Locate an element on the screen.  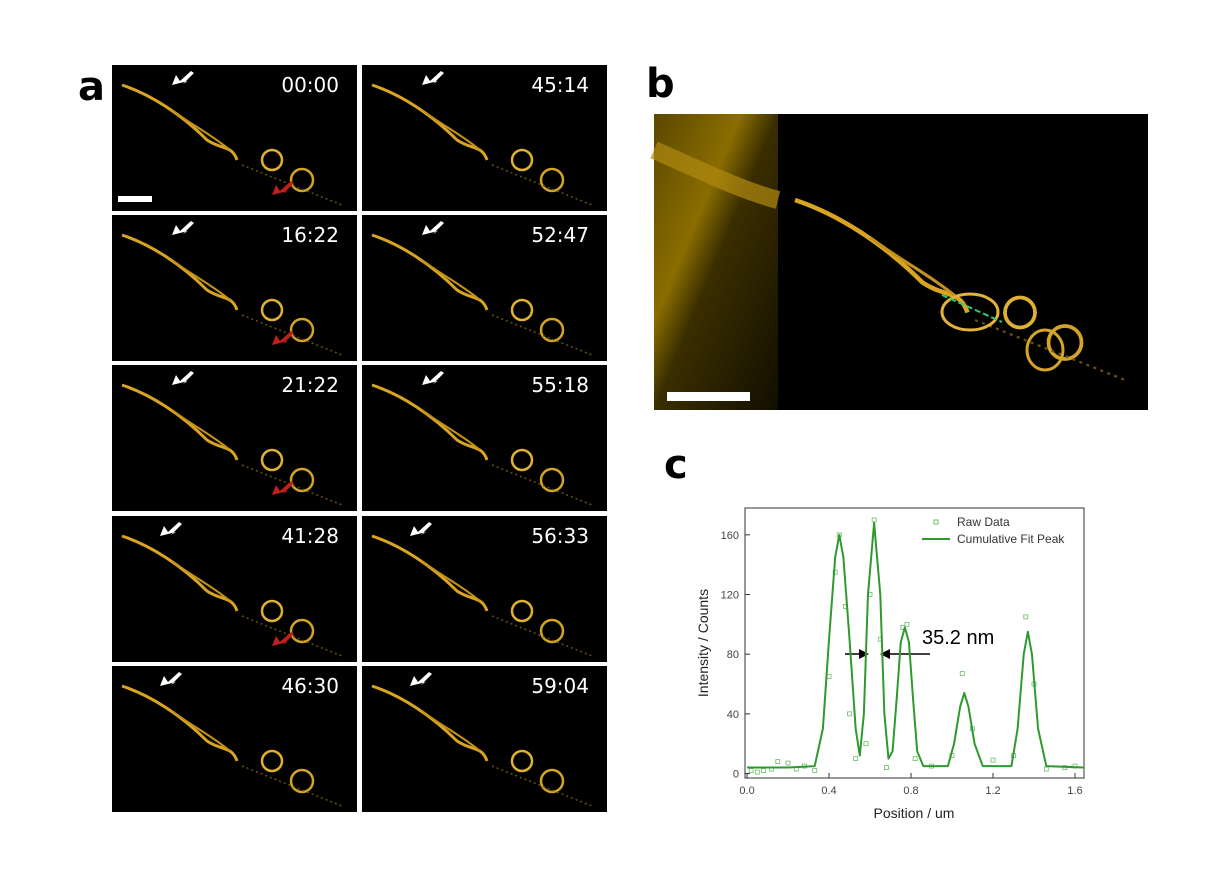
y-tick-label: 80 is located at coordinates (733, 655).